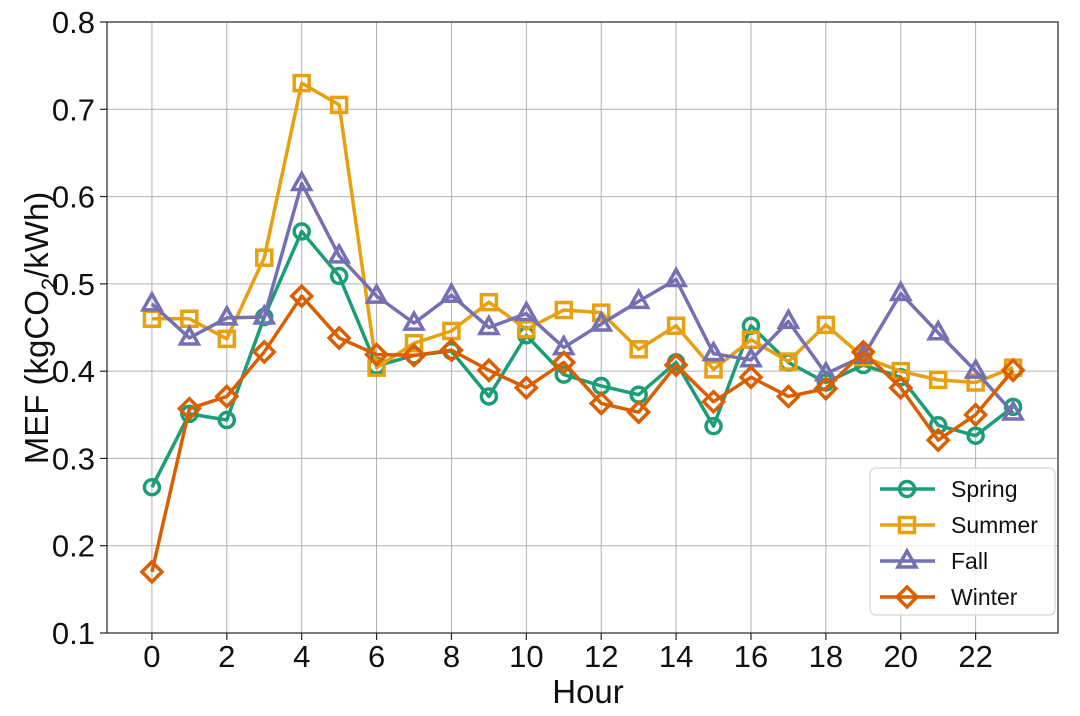 The width and height of the screenshot is (1080, 716). Describe the element at coordinates (526, 656) in the screenshot. I see `x-tick-label: 10` at that location.